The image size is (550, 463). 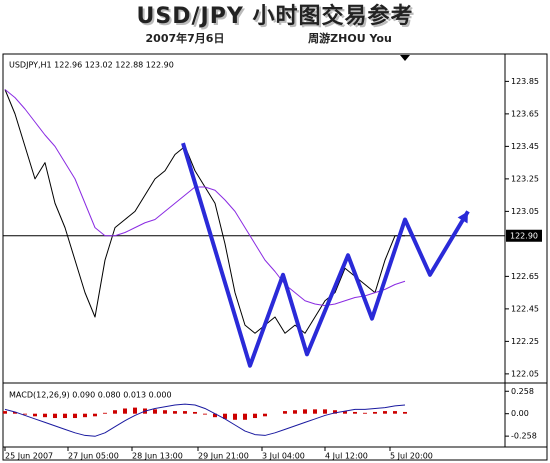 What do you see at coordinates (29, 456) in the screenshot?
I see `x-tick-label: 25 Jun 2007` at bounding box center [29, 456].